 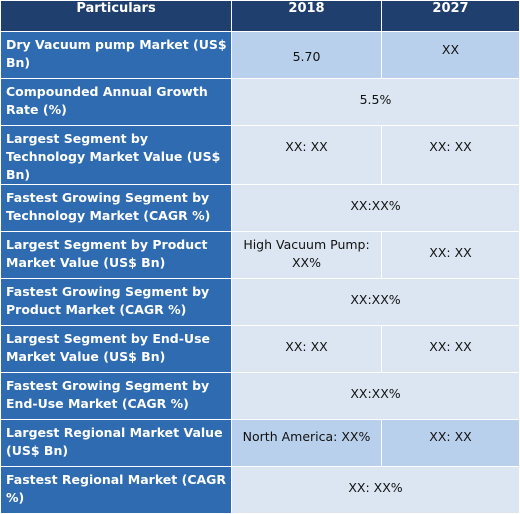 I want to click on header-row: Particulars 2018 2027, so click(x=260, y=16).